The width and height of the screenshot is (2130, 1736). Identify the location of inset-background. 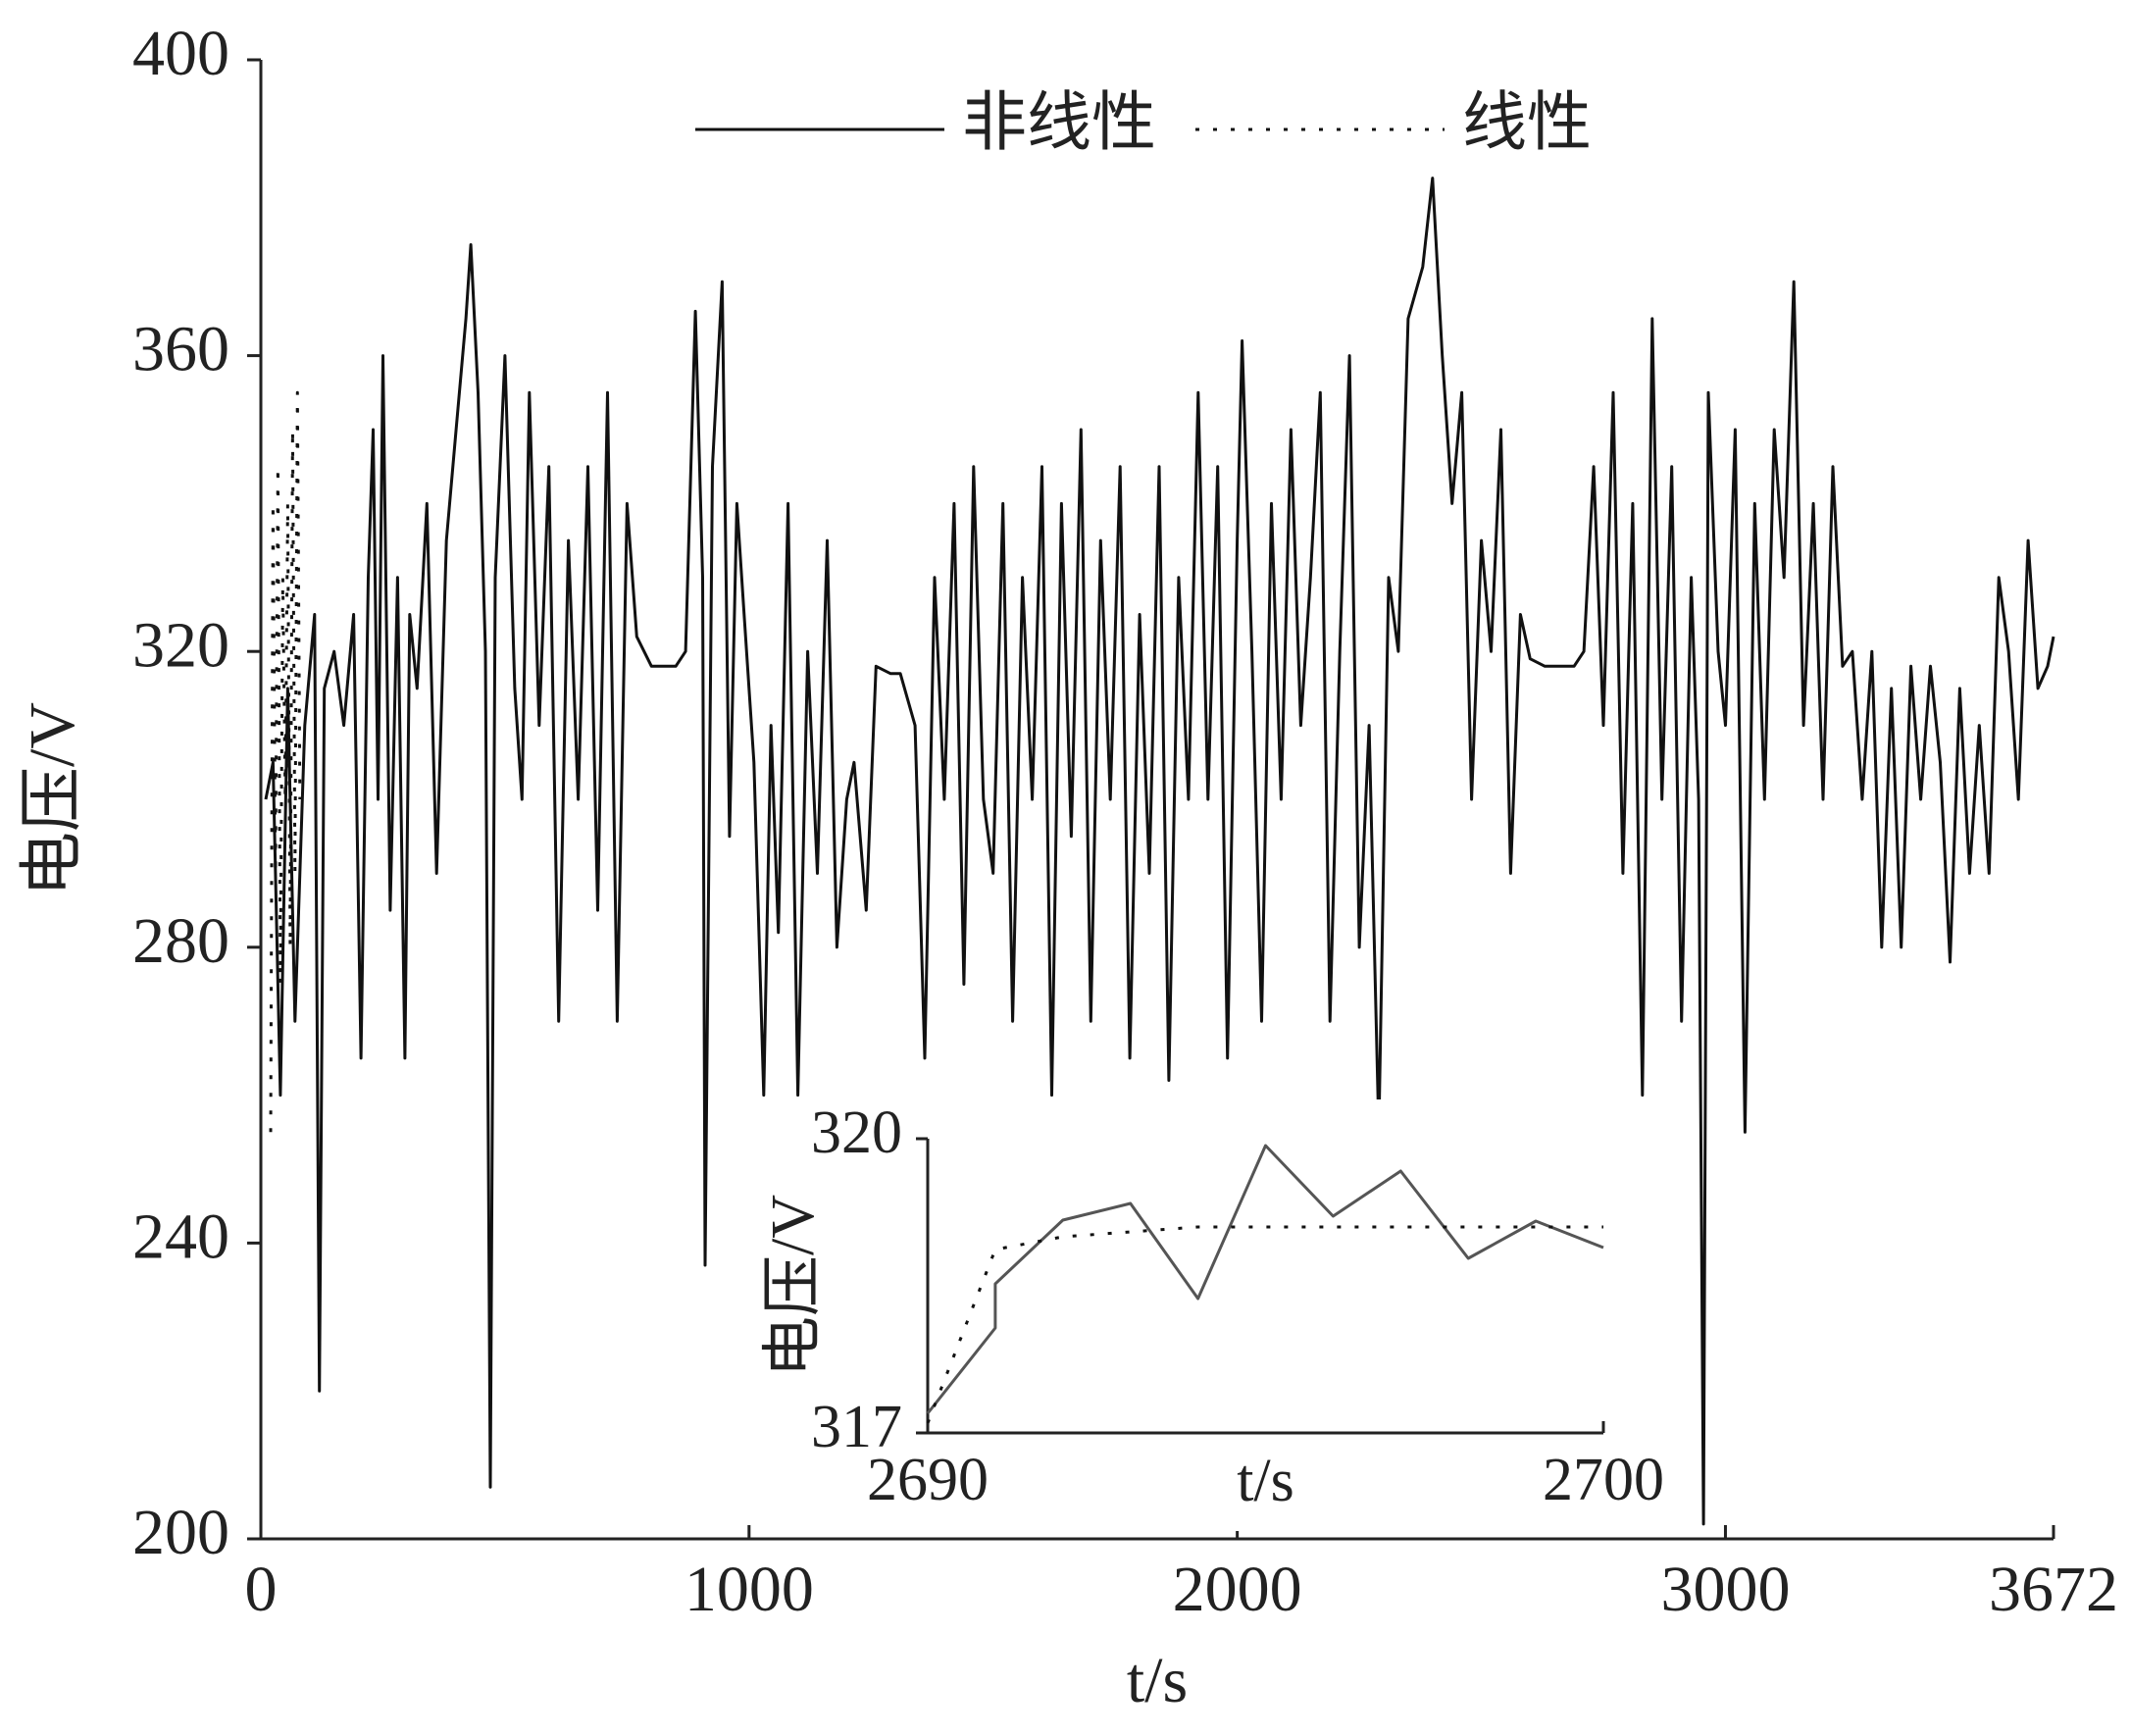
(1212, 1315).